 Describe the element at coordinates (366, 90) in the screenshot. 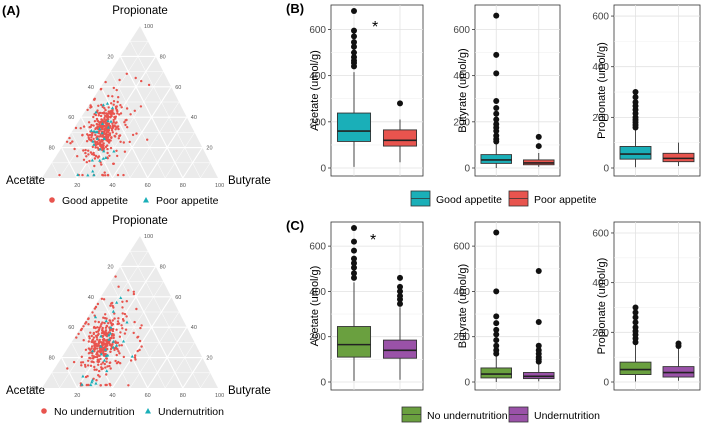

I see `boxplot-facet: 0 200 400 600 Acetate (umol/g)` at that location.